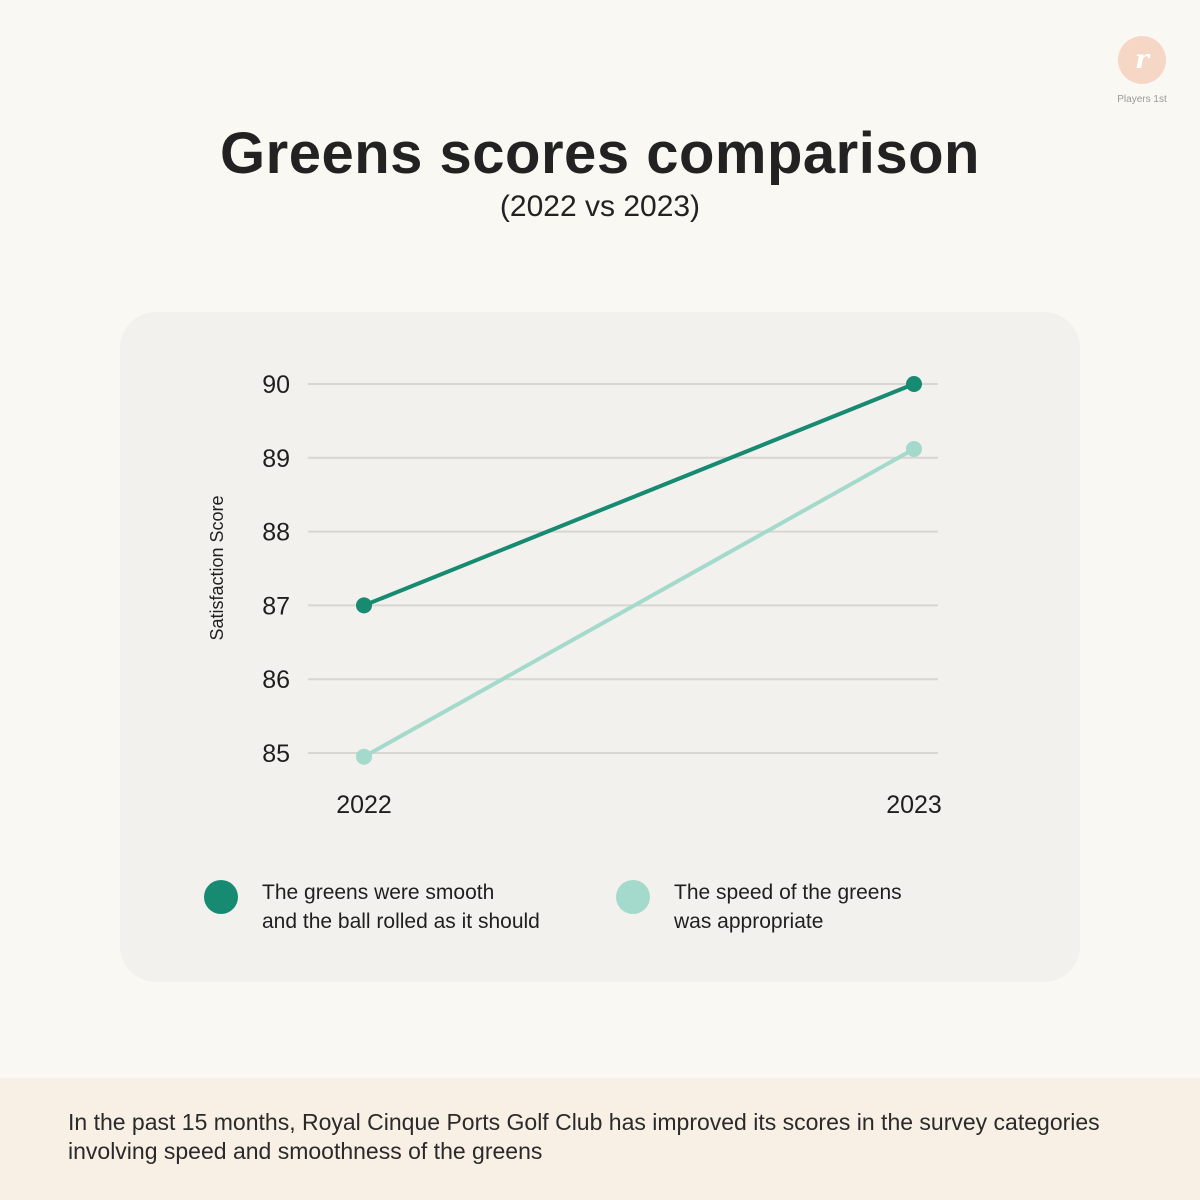 The image size is (1200, 1200). I want to click on y-tick-label-85: 85, so click(276, 754).